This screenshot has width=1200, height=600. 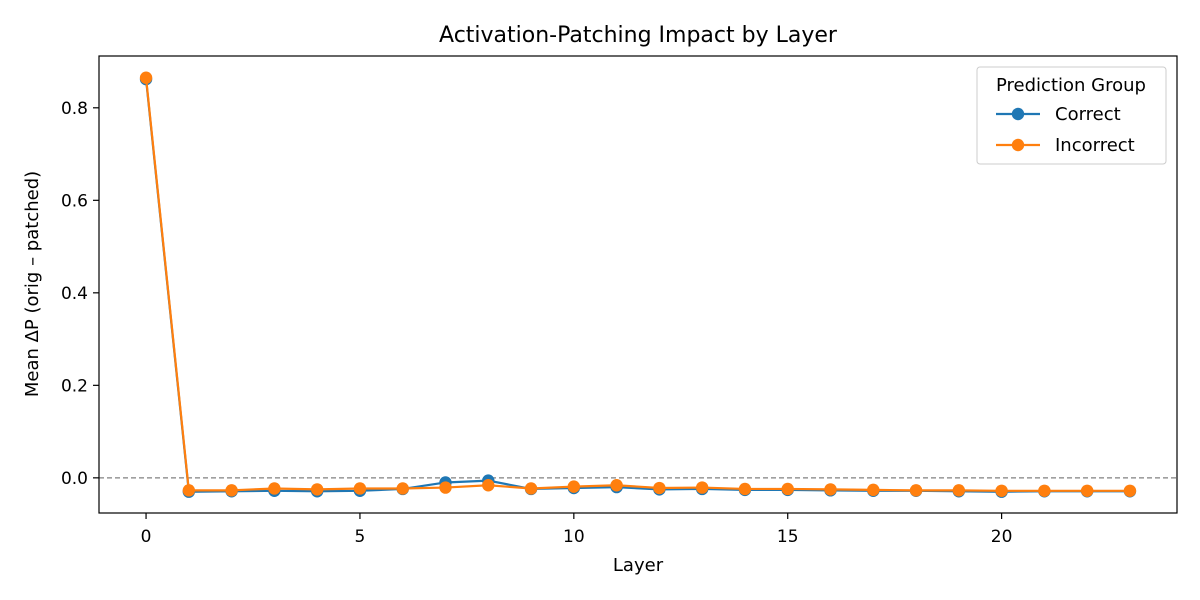 What do you see at coordinates (146, 537) in the screenshot?
I see `x-tick-label: 0` at bounding box center [146, 537].